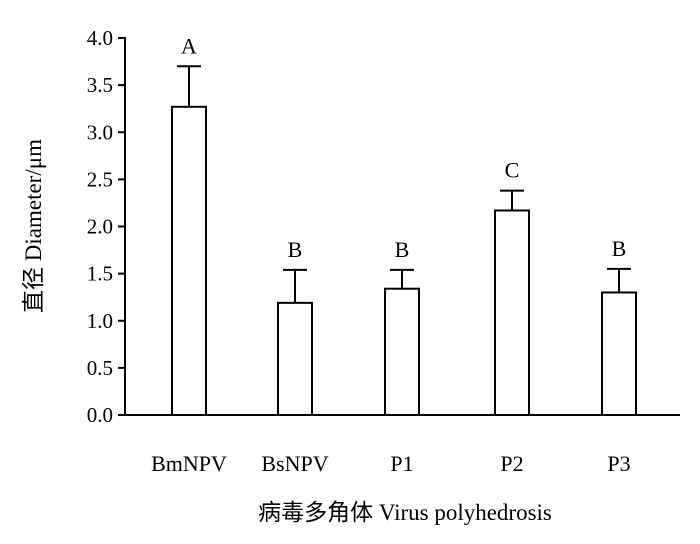 This screenshot has height=544, width=700. Describe the element at coordinates (100, 132) in the screenshot. I see `y-tick-label: 3.0` at that location.